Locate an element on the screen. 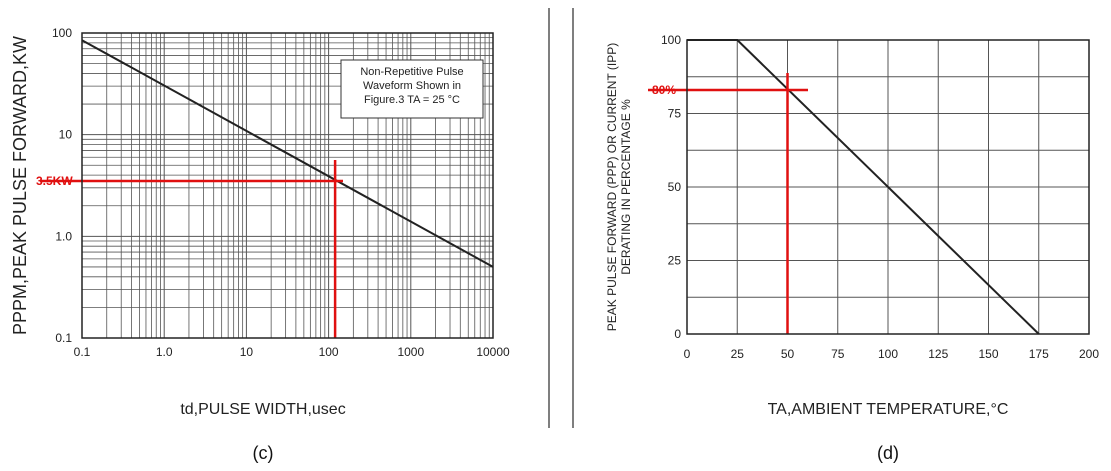 The width and height of the screenshot is (1111, 471). chart-c-x-ticks: 0.1 1.0 10 100 1000 10000 is located at coordinates (292, 352).